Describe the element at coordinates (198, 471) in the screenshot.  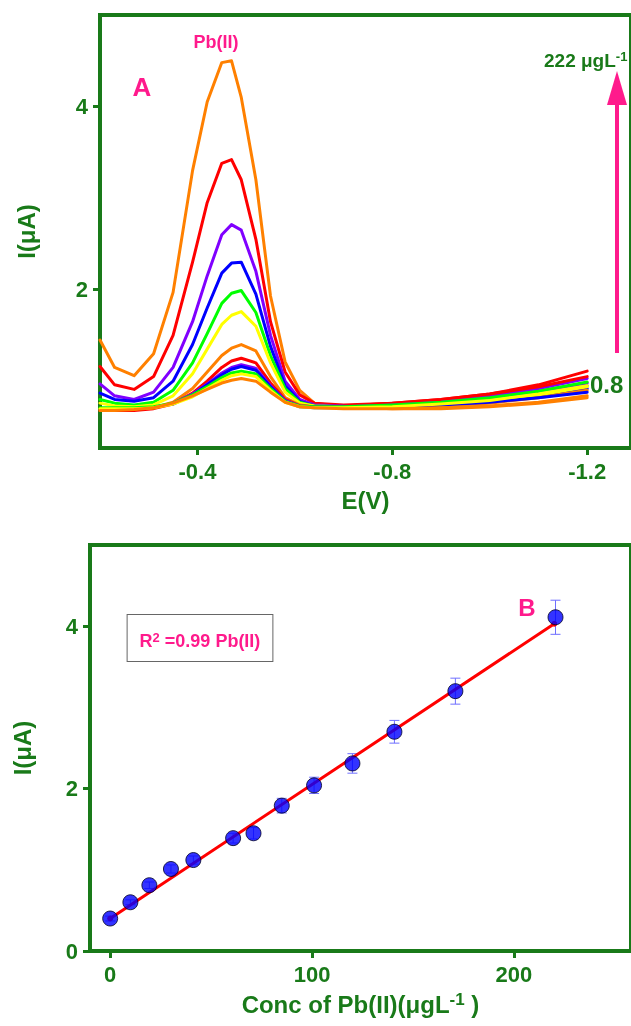
I see `x-tick-label: -0.4` at that location.